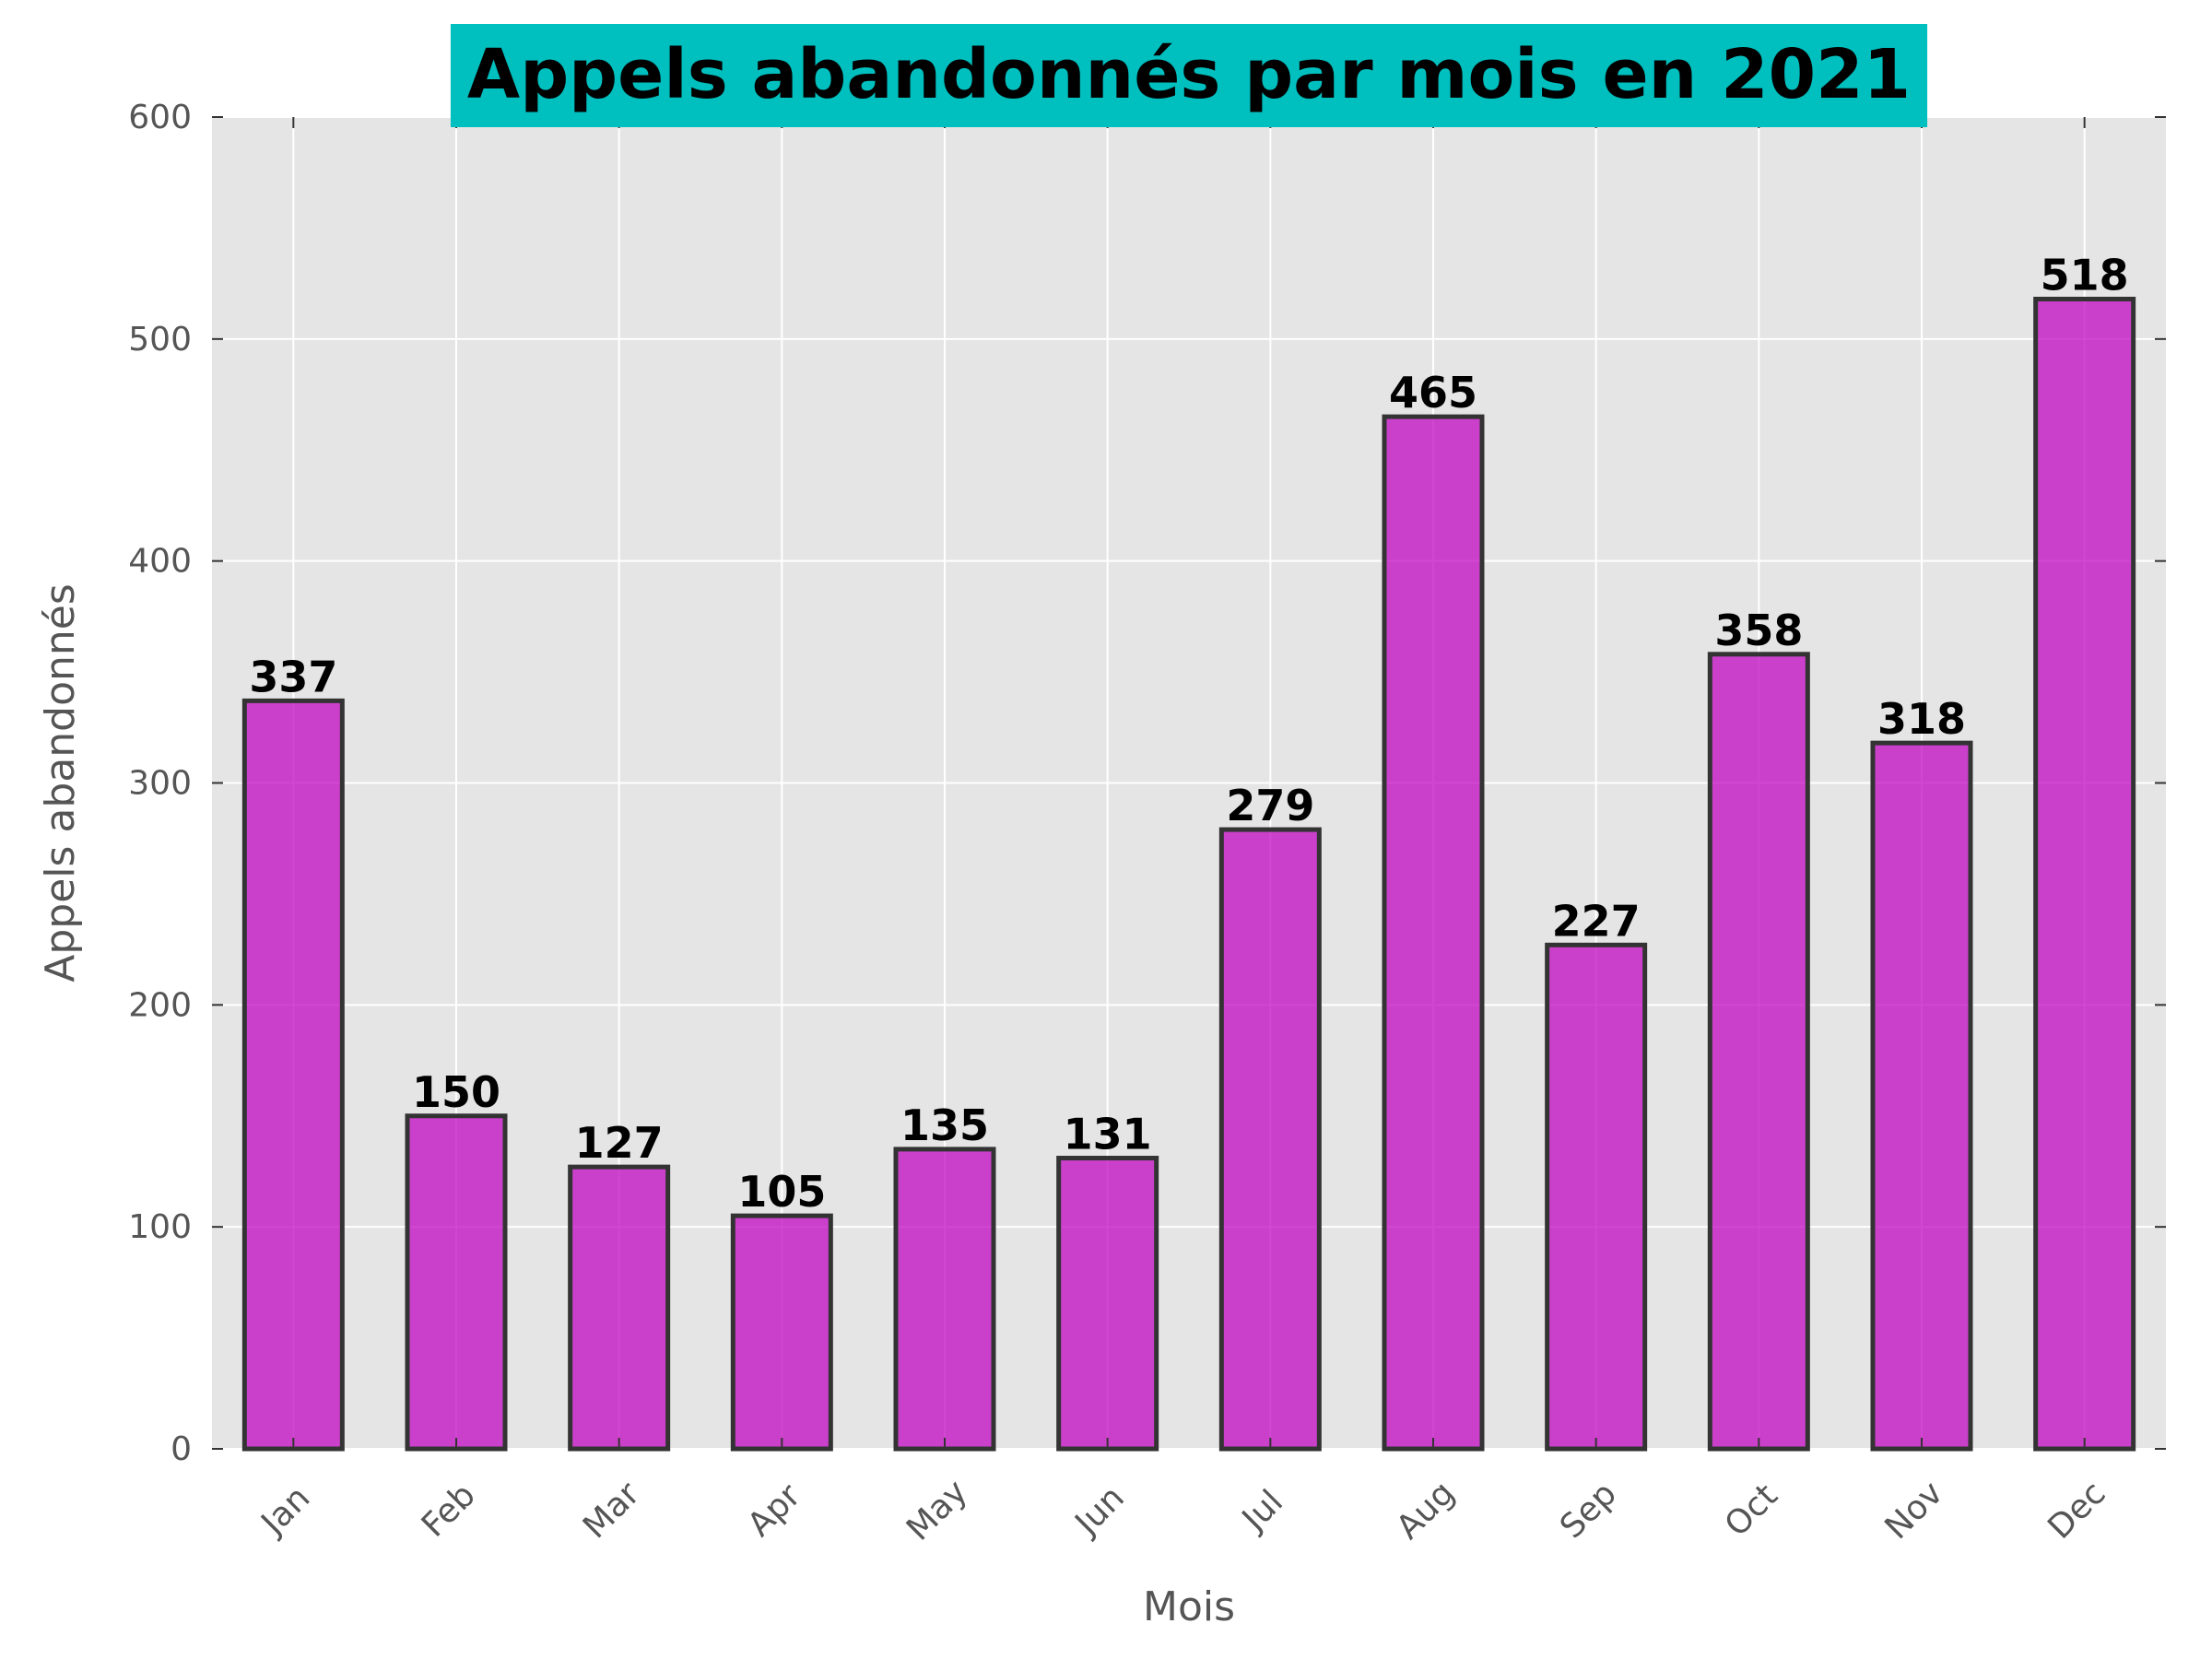 The width and height of the screenshot is (2212, 1659). I want to click on bar-oct, so click(1758, 1052).